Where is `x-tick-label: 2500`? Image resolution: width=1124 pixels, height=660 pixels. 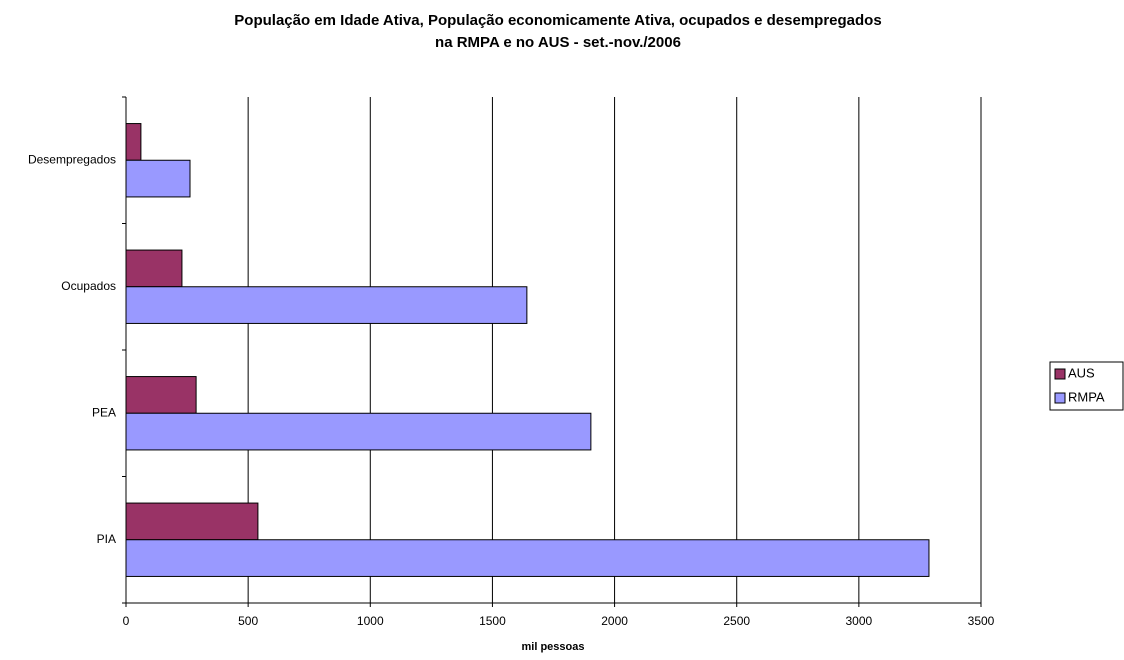 x-tick-label: 2500 is located at coordinates (736, 621).